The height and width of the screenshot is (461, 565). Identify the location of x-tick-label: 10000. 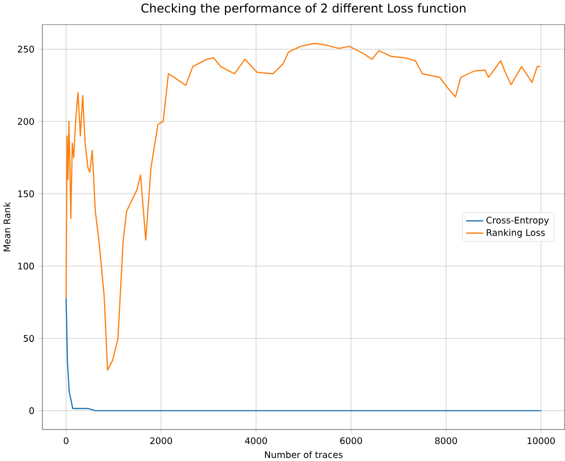
(541, 440).